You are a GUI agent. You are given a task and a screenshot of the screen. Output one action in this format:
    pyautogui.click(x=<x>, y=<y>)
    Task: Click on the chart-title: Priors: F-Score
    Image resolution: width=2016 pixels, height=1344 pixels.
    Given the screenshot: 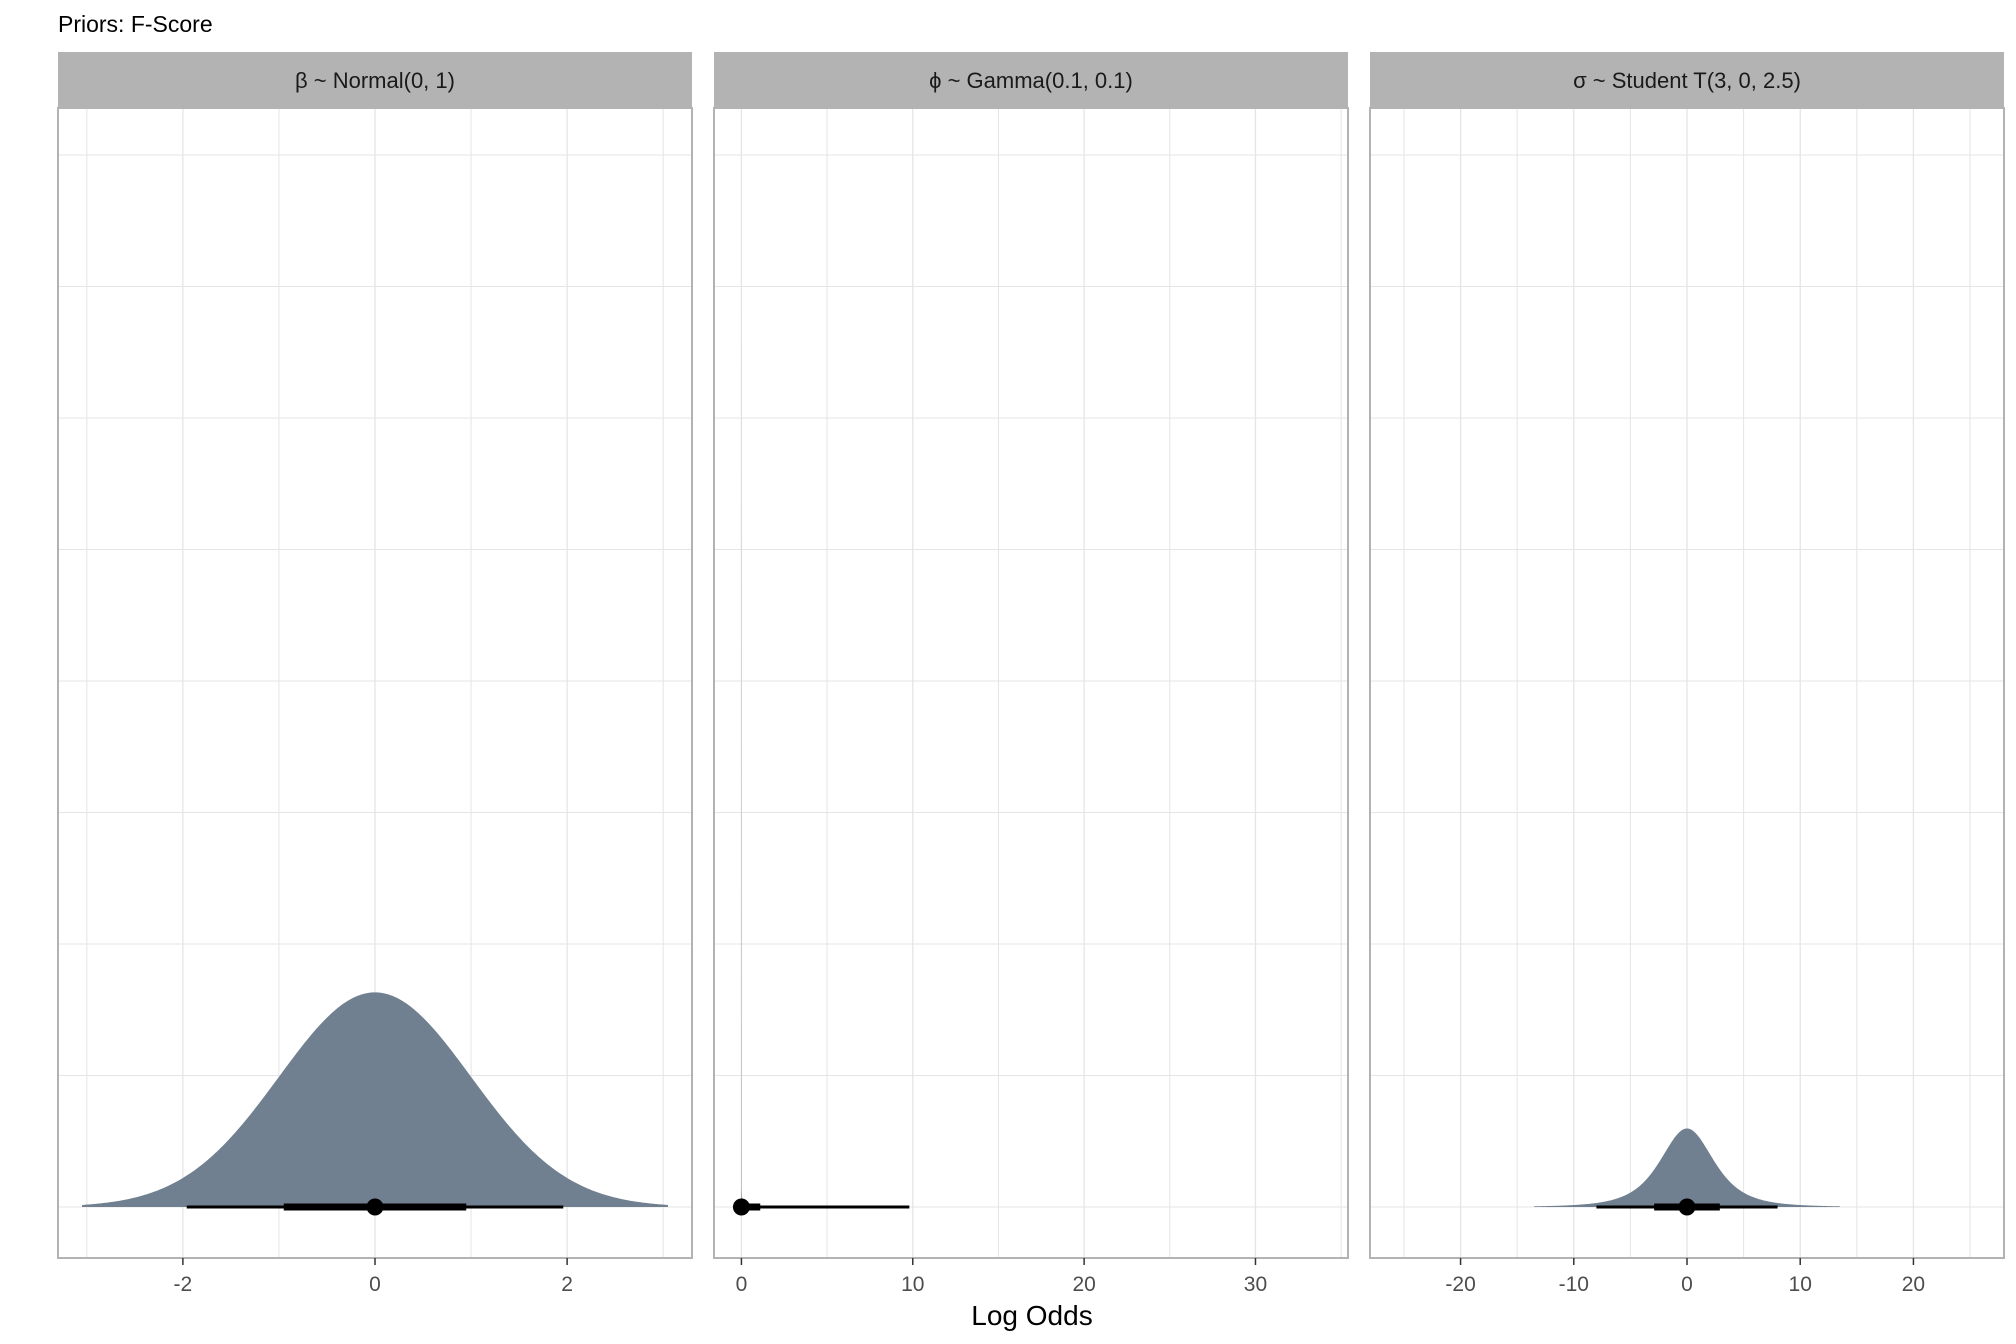 What is the action you would take?
    pyautogui.click(x=135, y=24)
    